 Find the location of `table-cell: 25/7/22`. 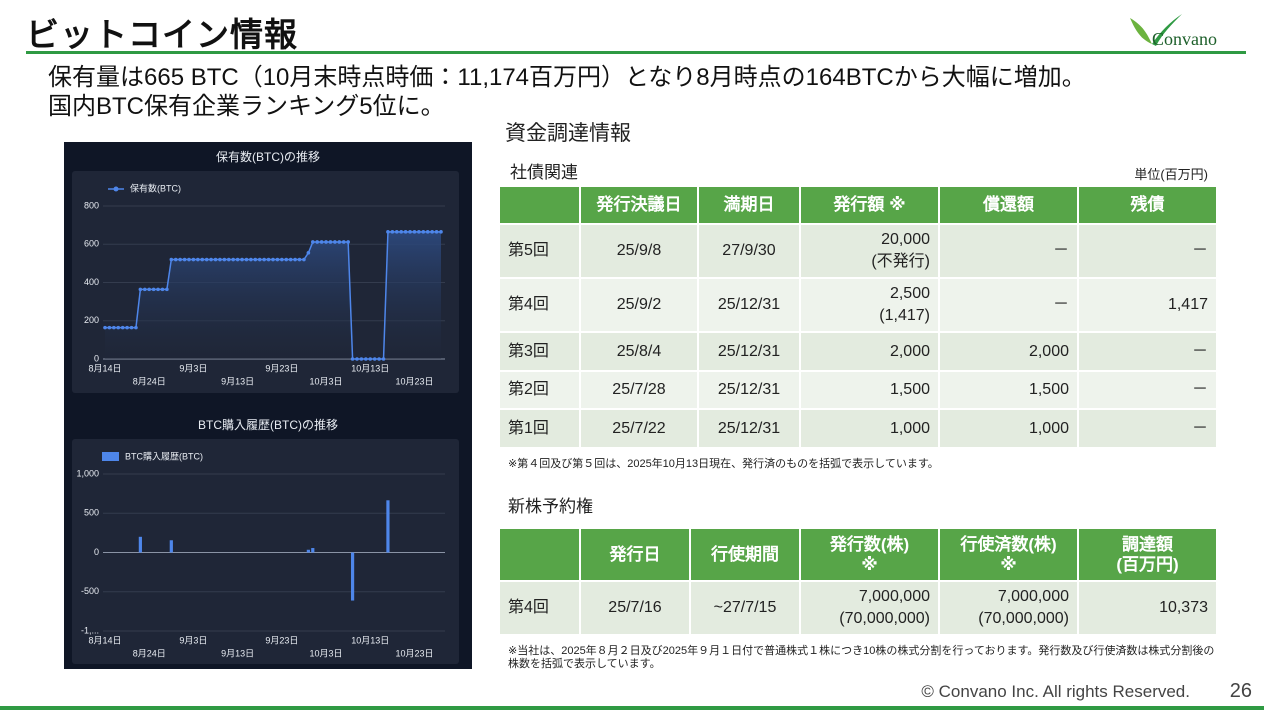

table-cell: 25/7/22 is located at coordinates (639, 428).